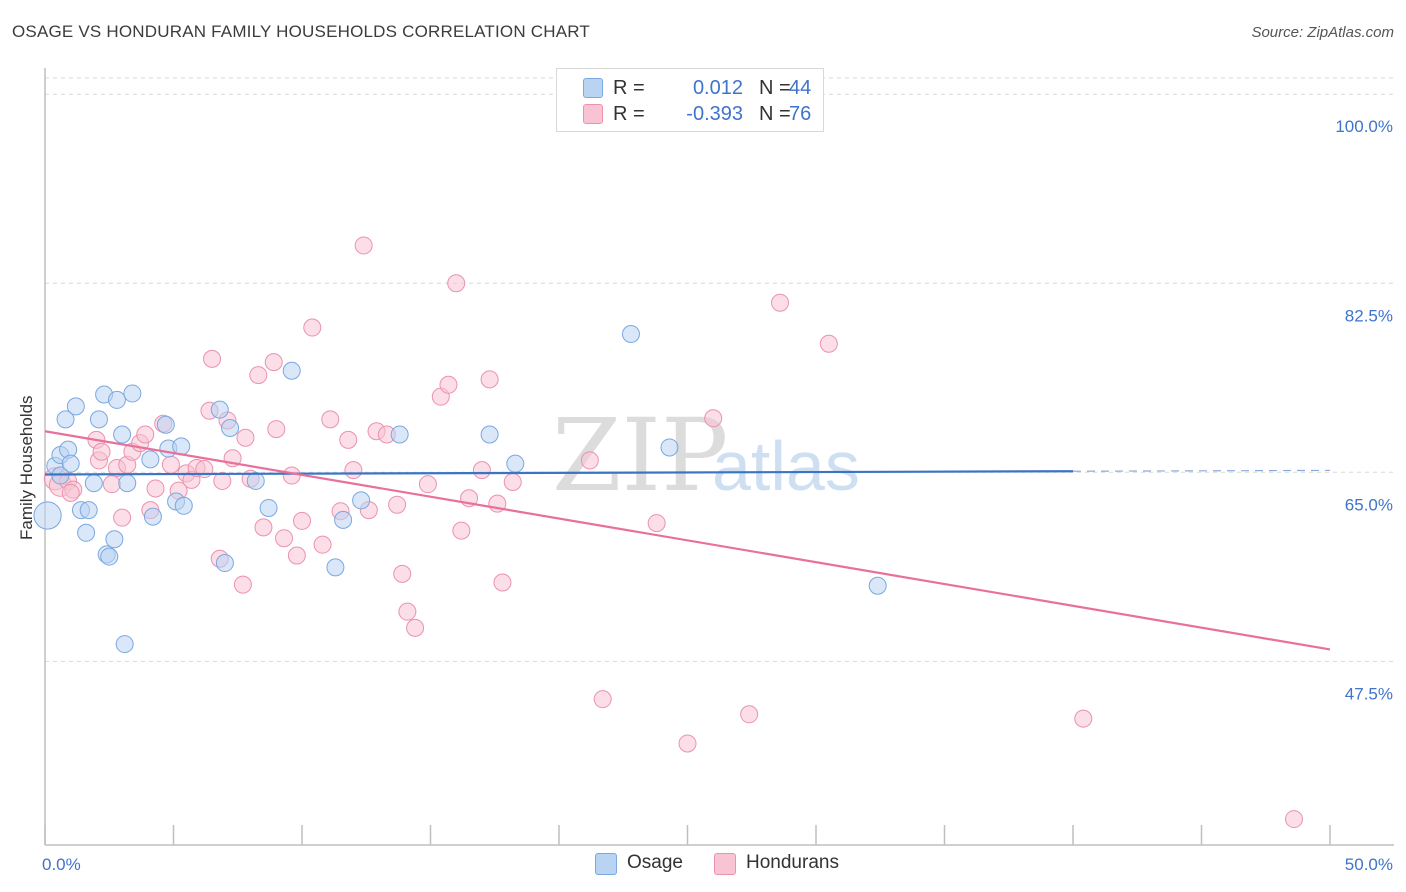 This screenshot has height=892, width=1406. I want to click on legend-r-value: 0.012, so click(717, 88).